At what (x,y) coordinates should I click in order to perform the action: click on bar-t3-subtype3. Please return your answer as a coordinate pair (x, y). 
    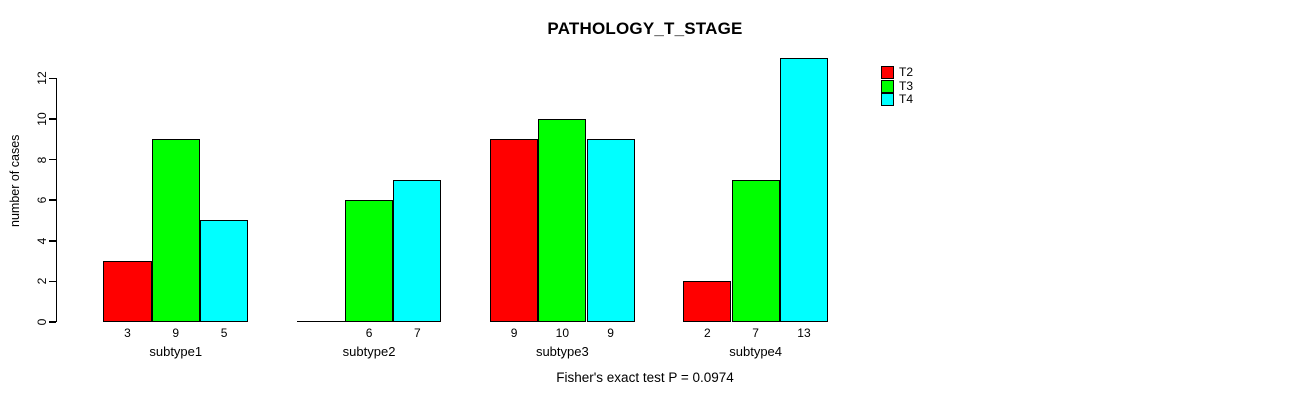
    Looking at the image, I should click on (562, 220).